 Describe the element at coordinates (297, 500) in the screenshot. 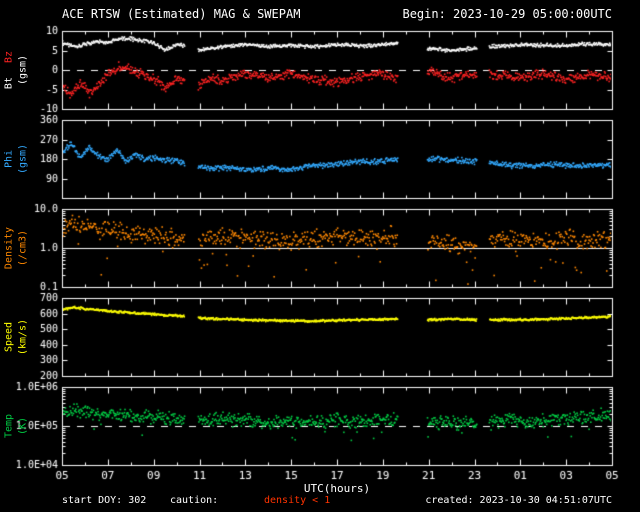

I see `caution-value: density < 1` at that location.